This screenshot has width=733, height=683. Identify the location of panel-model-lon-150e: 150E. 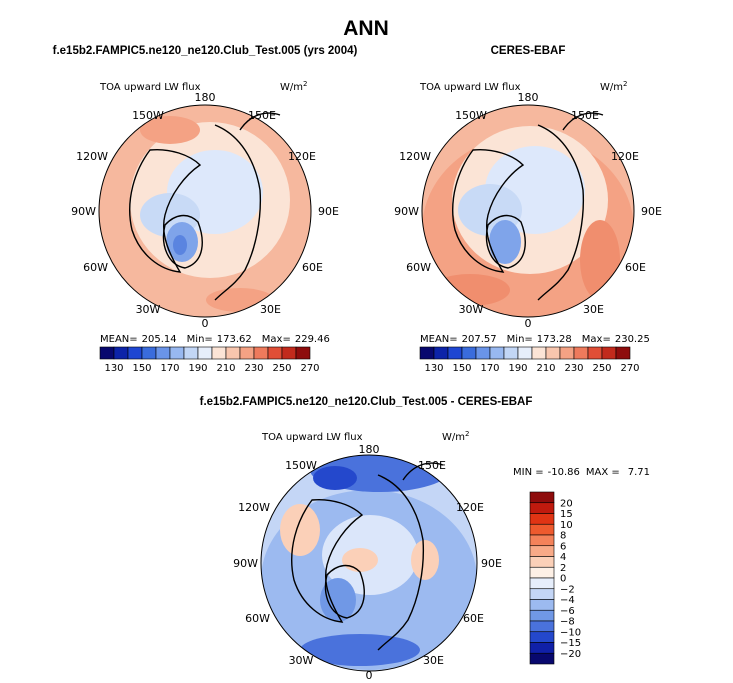
(262, 115).